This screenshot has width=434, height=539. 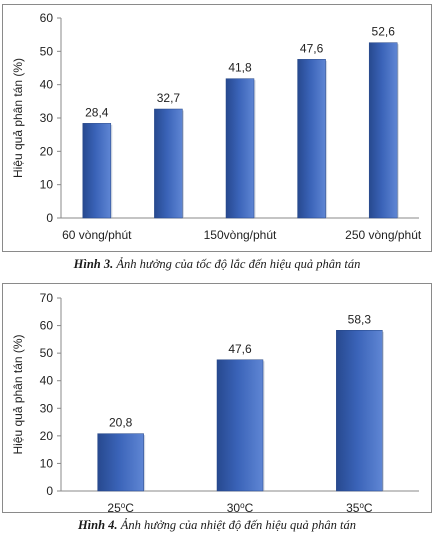 I want to click on y-tick-label: 70, so click(x=47, y=298).